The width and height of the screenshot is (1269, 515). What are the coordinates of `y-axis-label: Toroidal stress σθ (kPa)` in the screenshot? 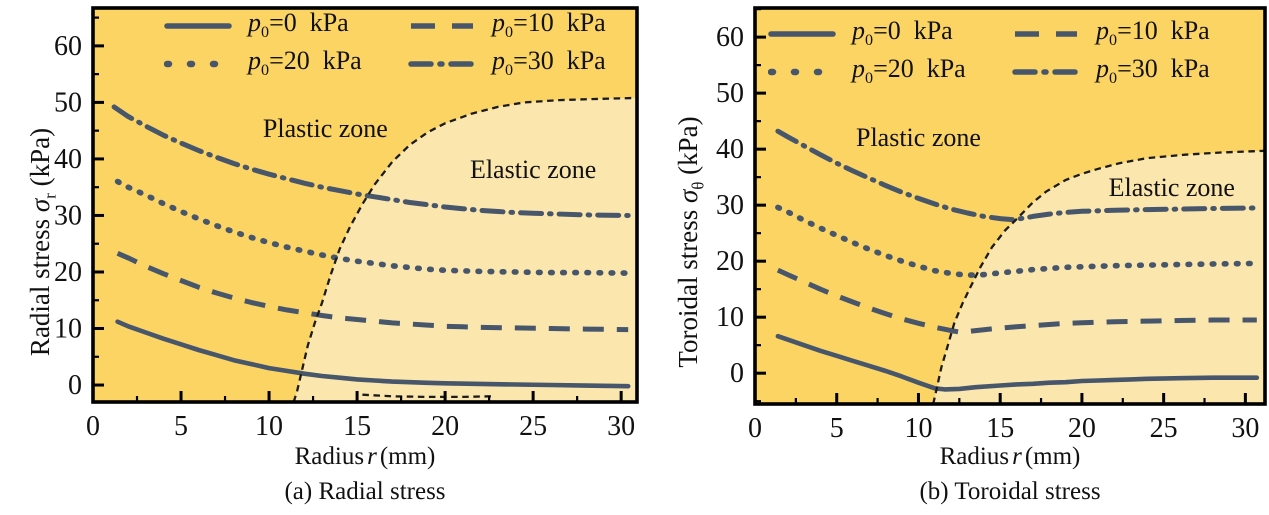 It's located at (689, 242).